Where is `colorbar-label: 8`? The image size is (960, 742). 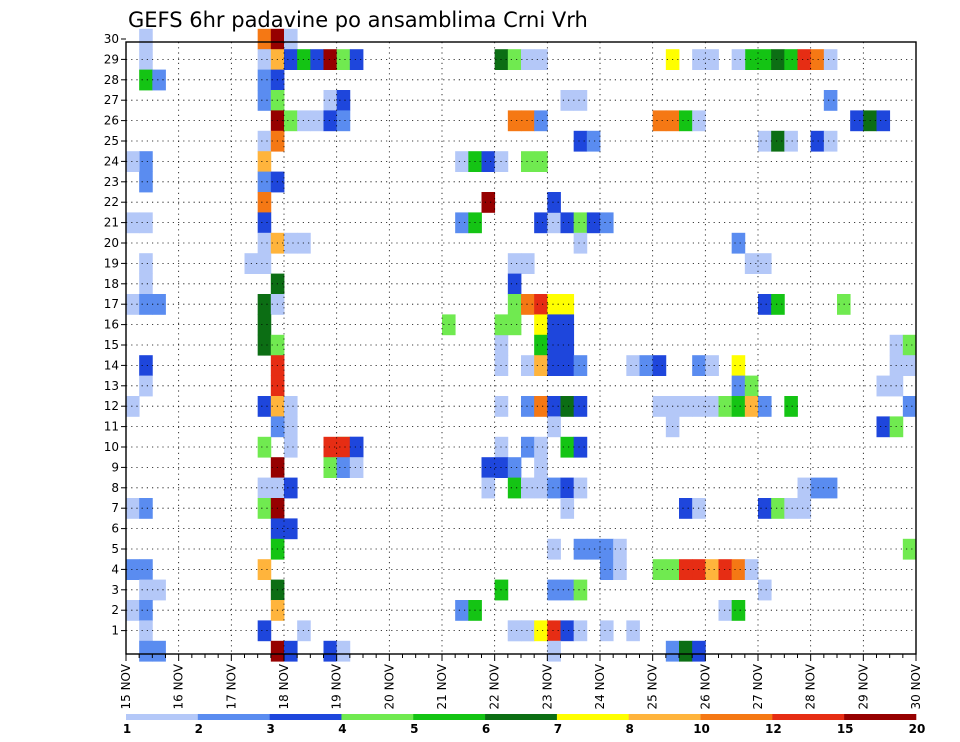 colorbar-label: 8 is located at coordinates (630, 729).